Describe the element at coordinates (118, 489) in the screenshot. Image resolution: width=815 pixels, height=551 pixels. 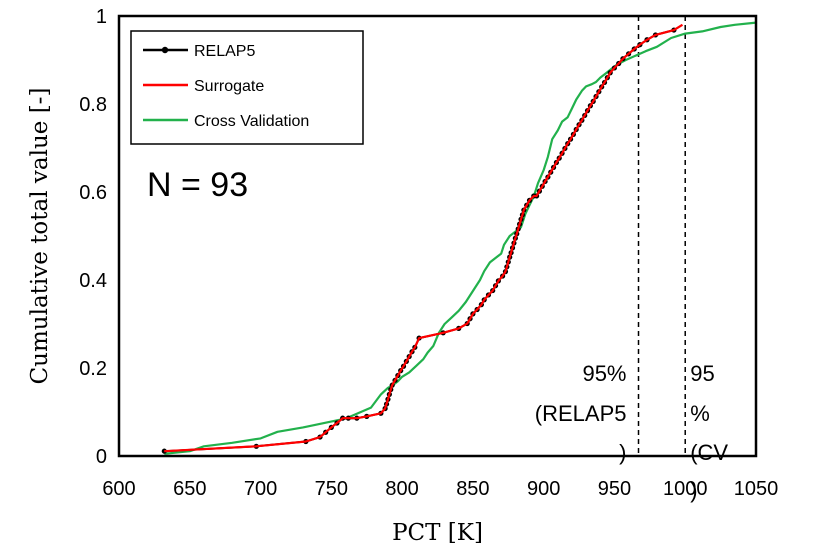
I see `x-tick-label: 600` at that location.